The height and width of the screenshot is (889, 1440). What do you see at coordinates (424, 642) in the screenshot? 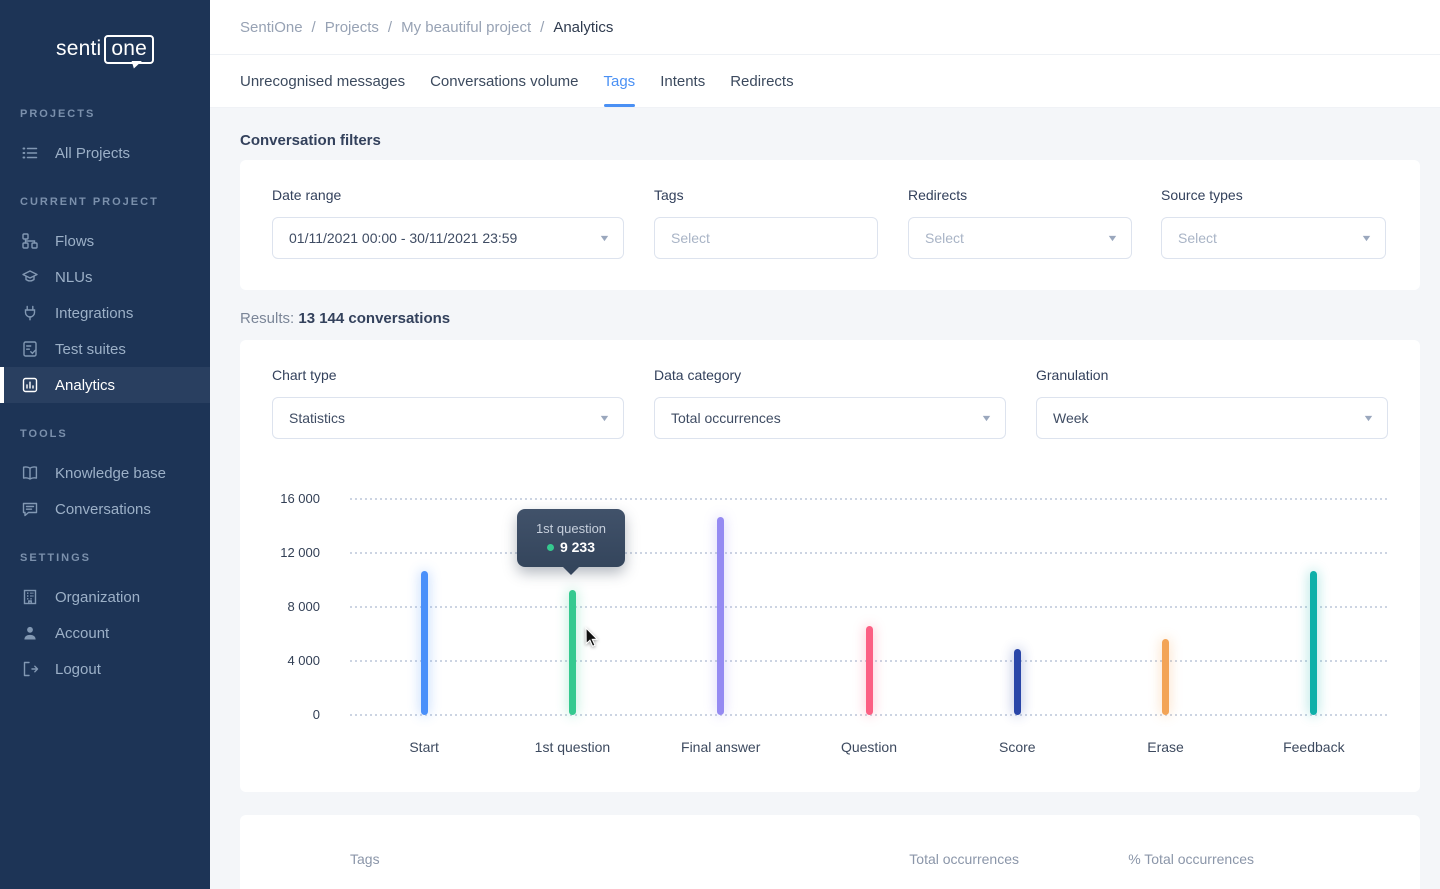
I see `bar-start` at bounding box center [424, 642].